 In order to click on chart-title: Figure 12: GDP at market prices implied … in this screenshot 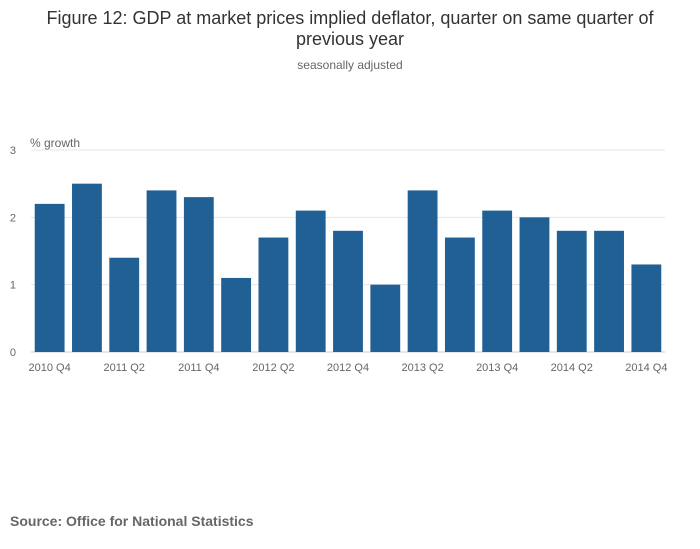, I will do `click(350, 28)`.